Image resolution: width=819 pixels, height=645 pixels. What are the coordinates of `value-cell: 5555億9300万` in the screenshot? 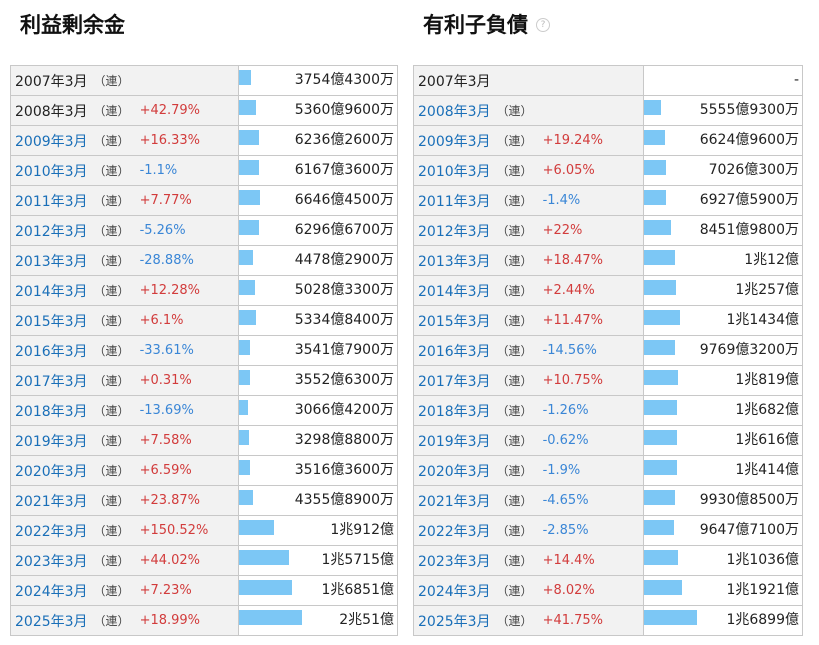 It's located at (723, 110).